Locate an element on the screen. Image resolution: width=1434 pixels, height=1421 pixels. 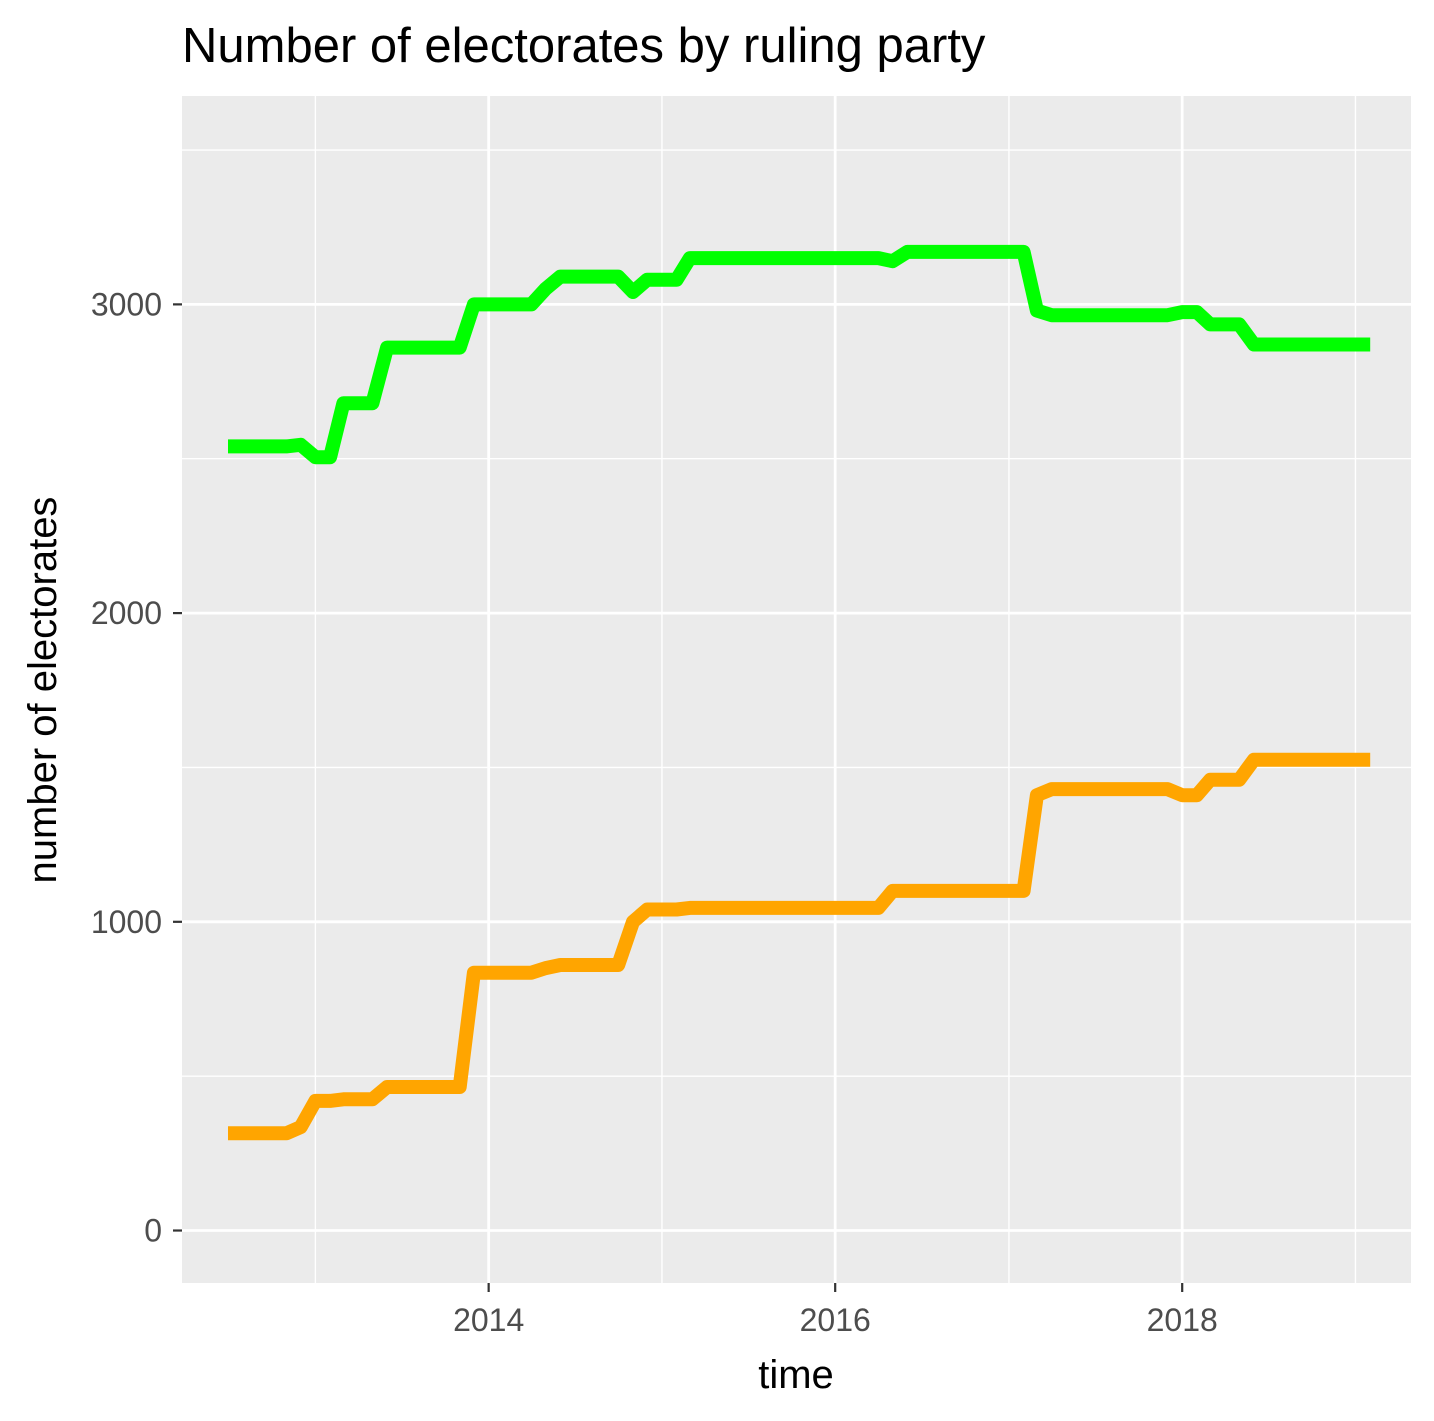
x-tick-label: 2016 is located at coordinates (835, 1320).